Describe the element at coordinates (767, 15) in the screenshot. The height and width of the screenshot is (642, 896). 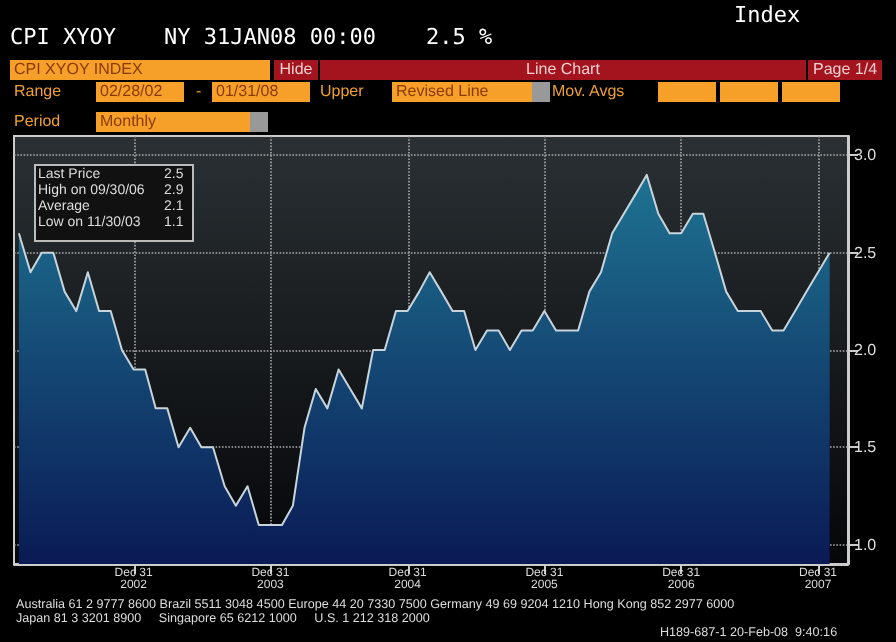
I see `text: Index` at that location.